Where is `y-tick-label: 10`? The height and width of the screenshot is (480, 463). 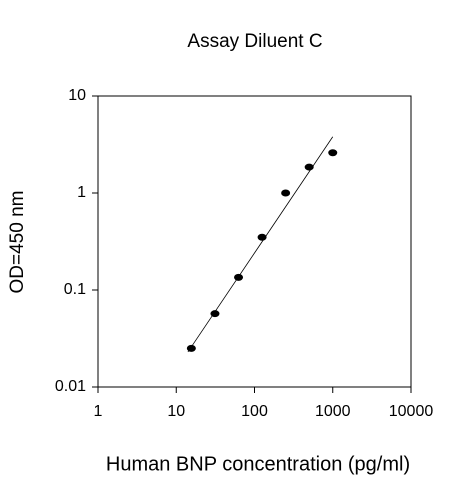 y-tick-label: 10 is located at coordinates (77, 95).